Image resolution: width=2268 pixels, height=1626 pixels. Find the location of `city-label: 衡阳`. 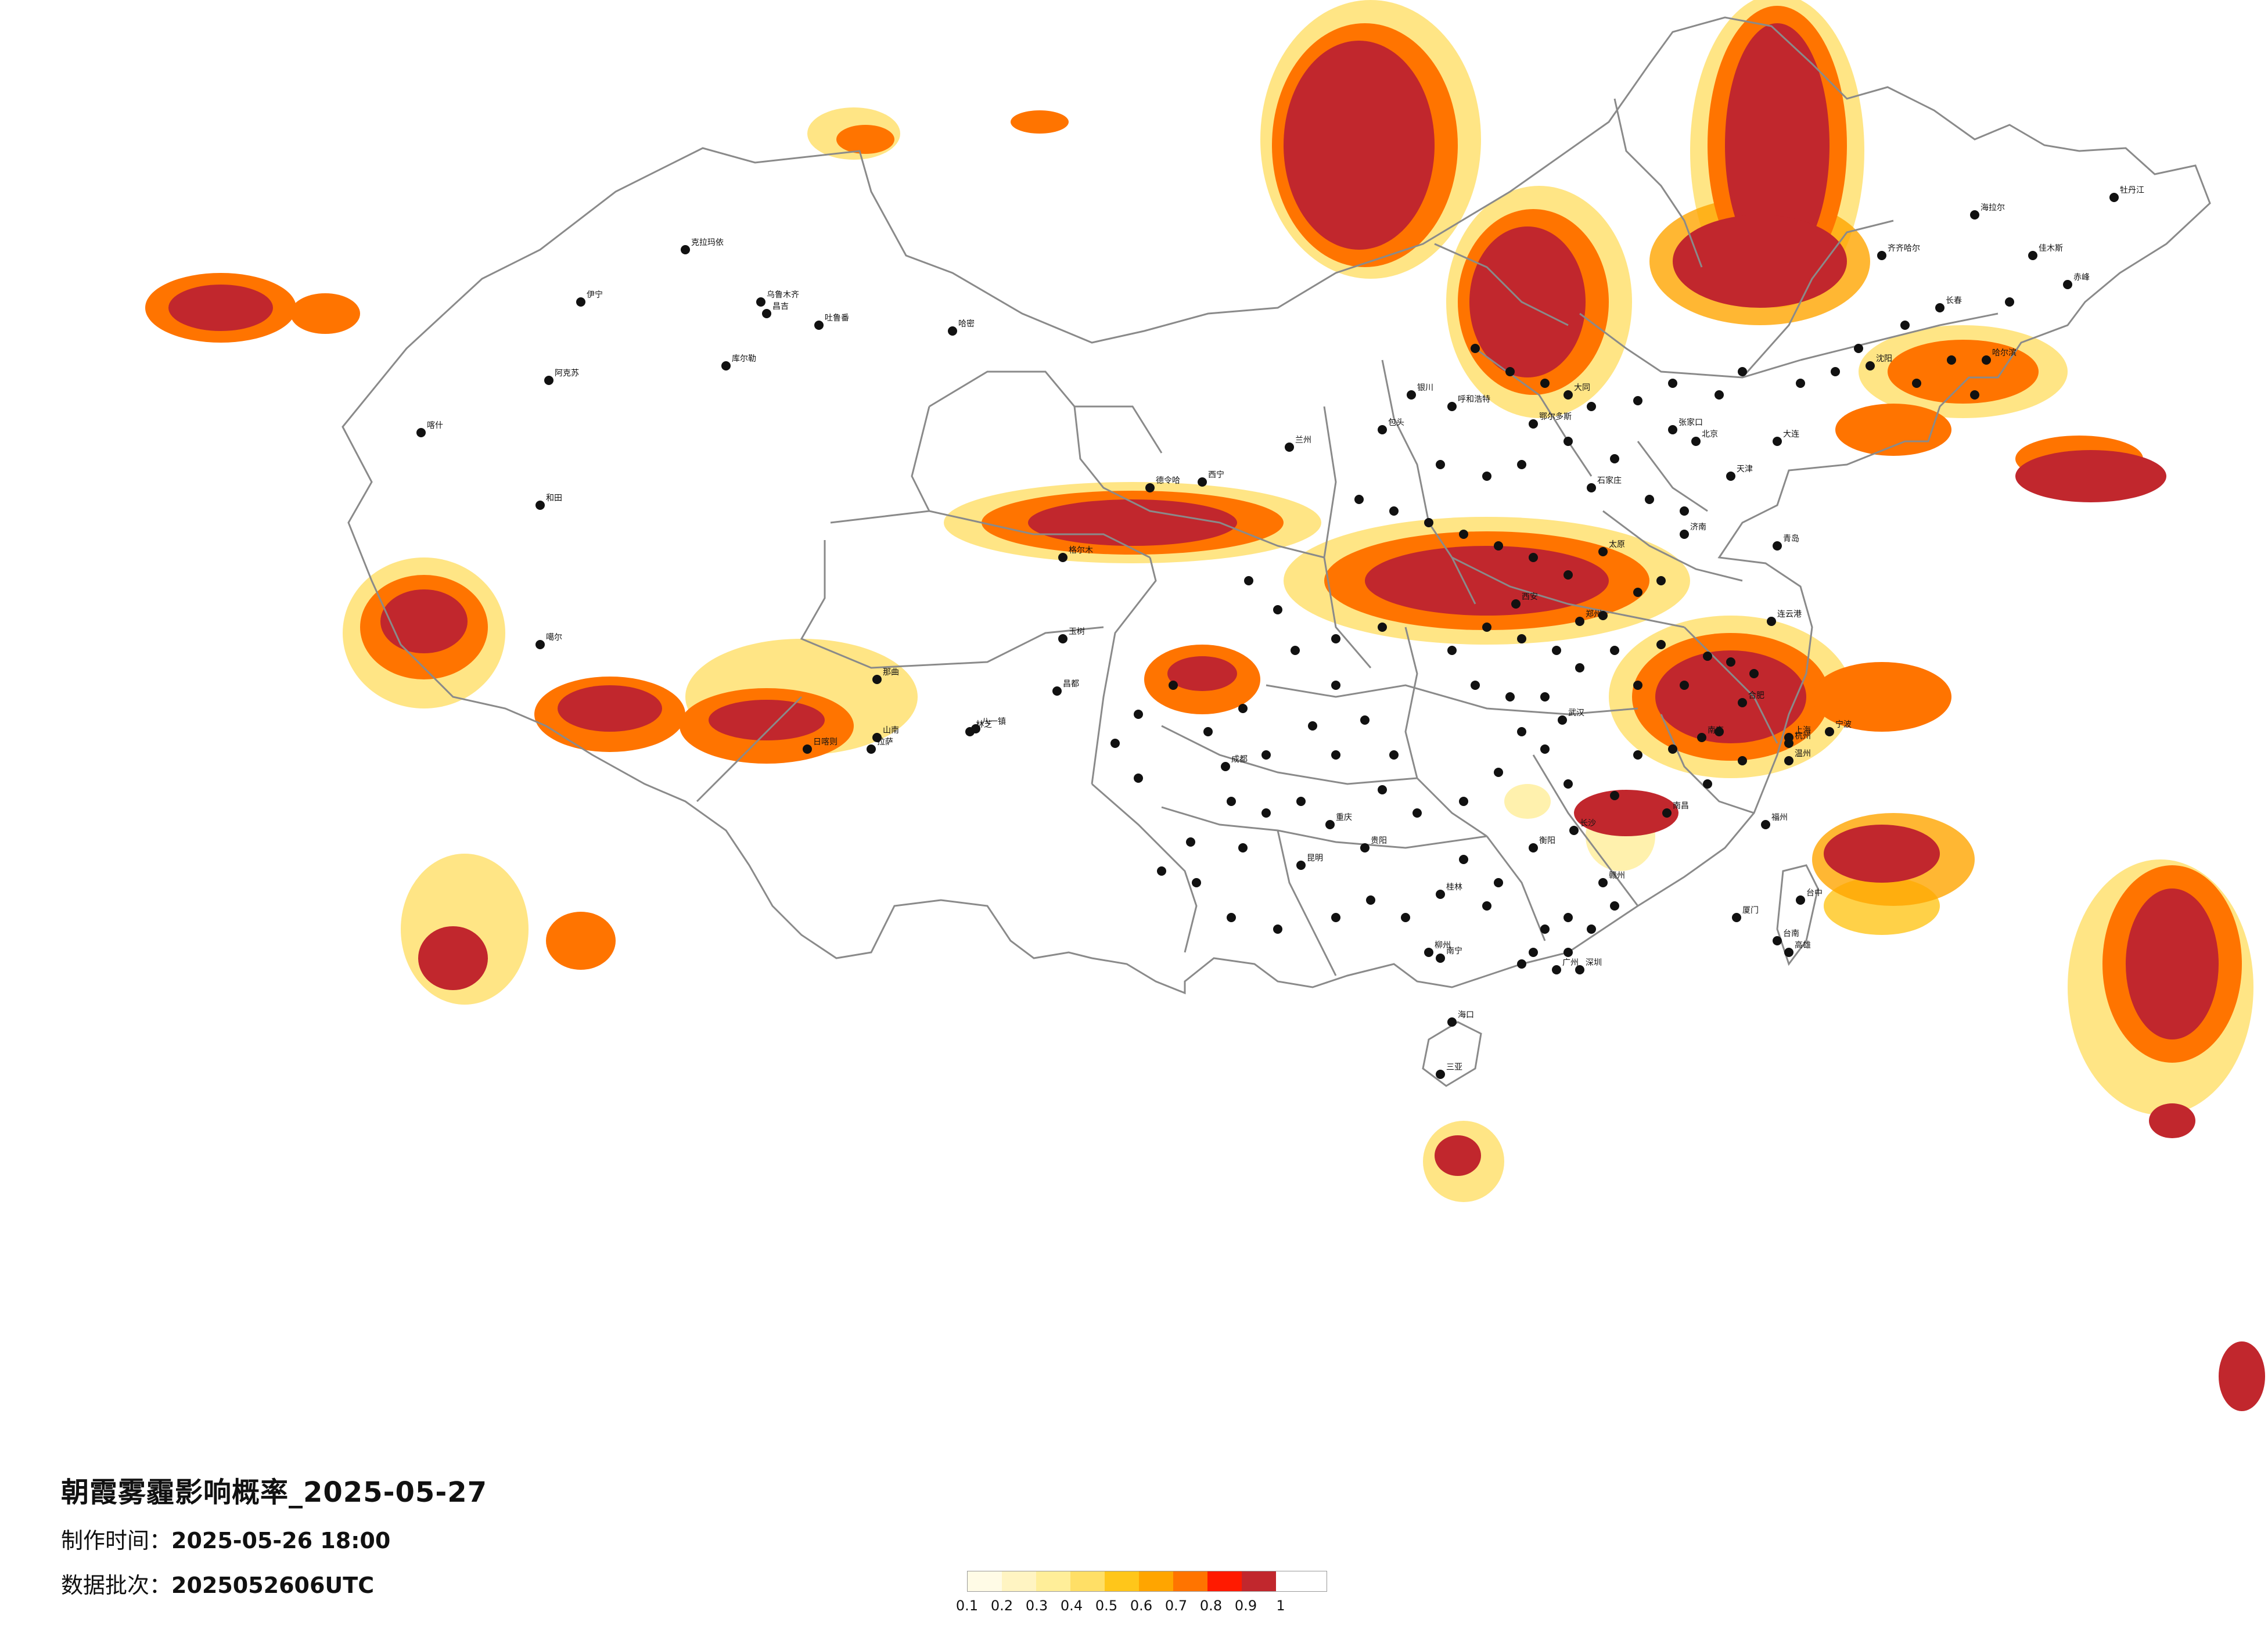

city-label: 衡阳 is located at coordinates (1547, 841).